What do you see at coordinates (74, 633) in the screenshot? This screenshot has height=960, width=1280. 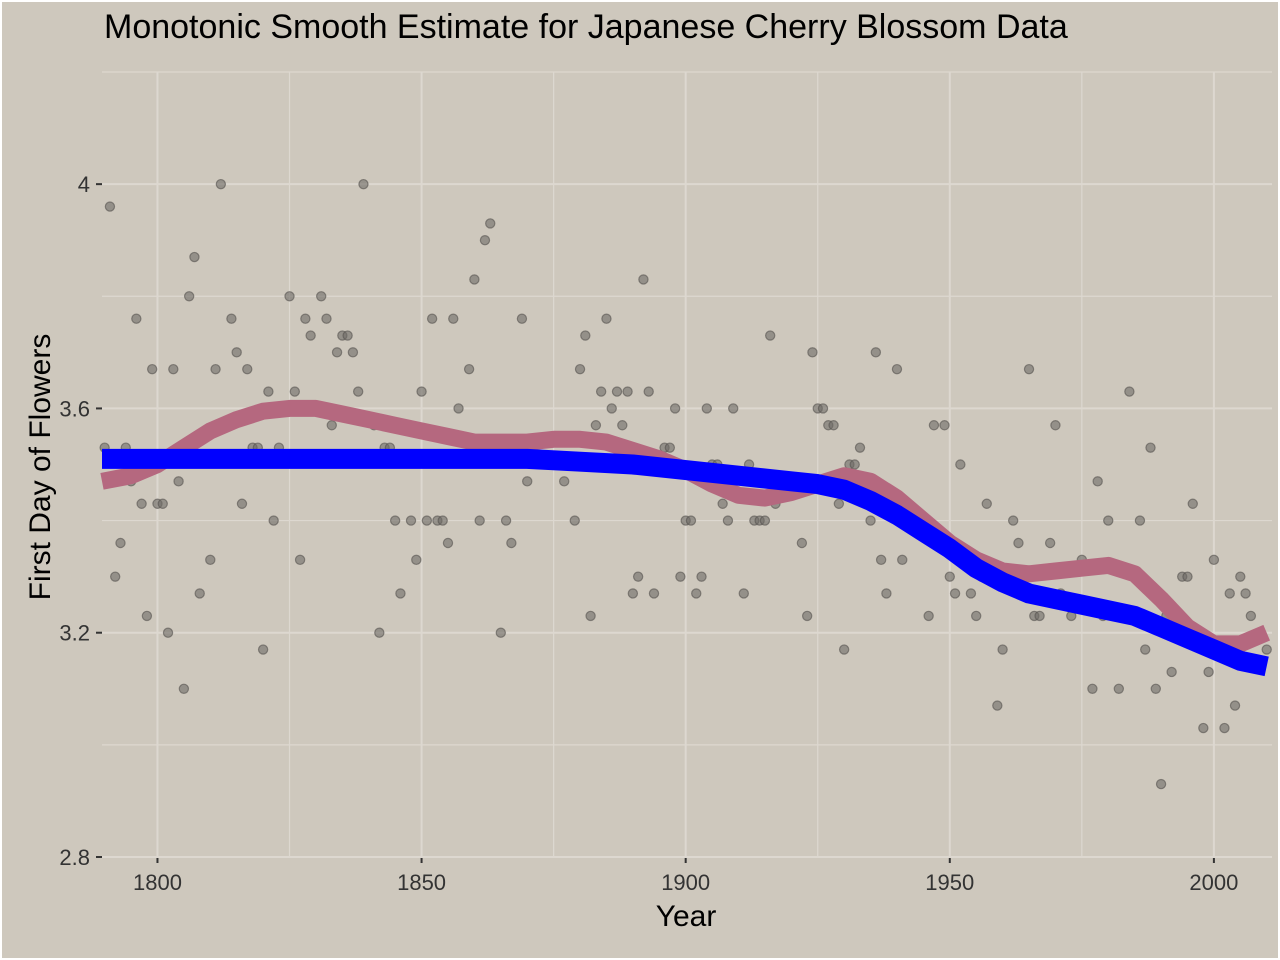 I see `y-tick-label: 3.2` at bounding box center [74, 633].